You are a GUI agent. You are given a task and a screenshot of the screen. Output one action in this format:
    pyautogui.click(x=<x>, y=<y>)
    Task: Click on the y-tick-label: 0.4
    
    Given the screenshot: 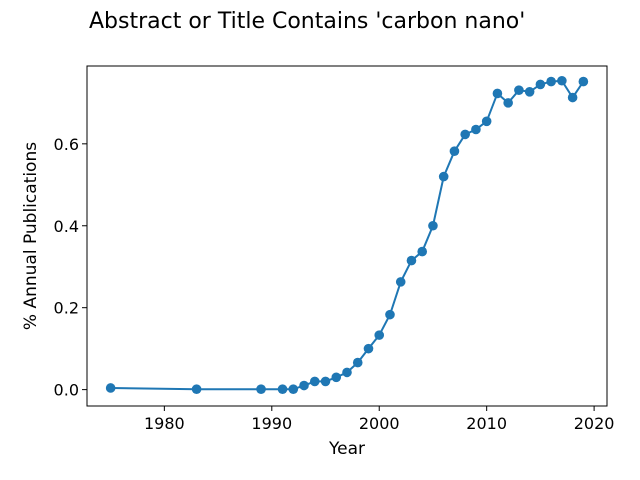 What is the action you would take?
    pyautogui.click(x=66, y=226)
    